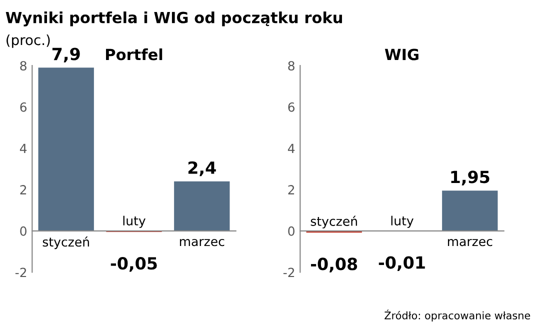  What do you see at coordinates (470, 178) in the screenshot?
I see `data-label: 1,95` at bounding box center [470, 178].